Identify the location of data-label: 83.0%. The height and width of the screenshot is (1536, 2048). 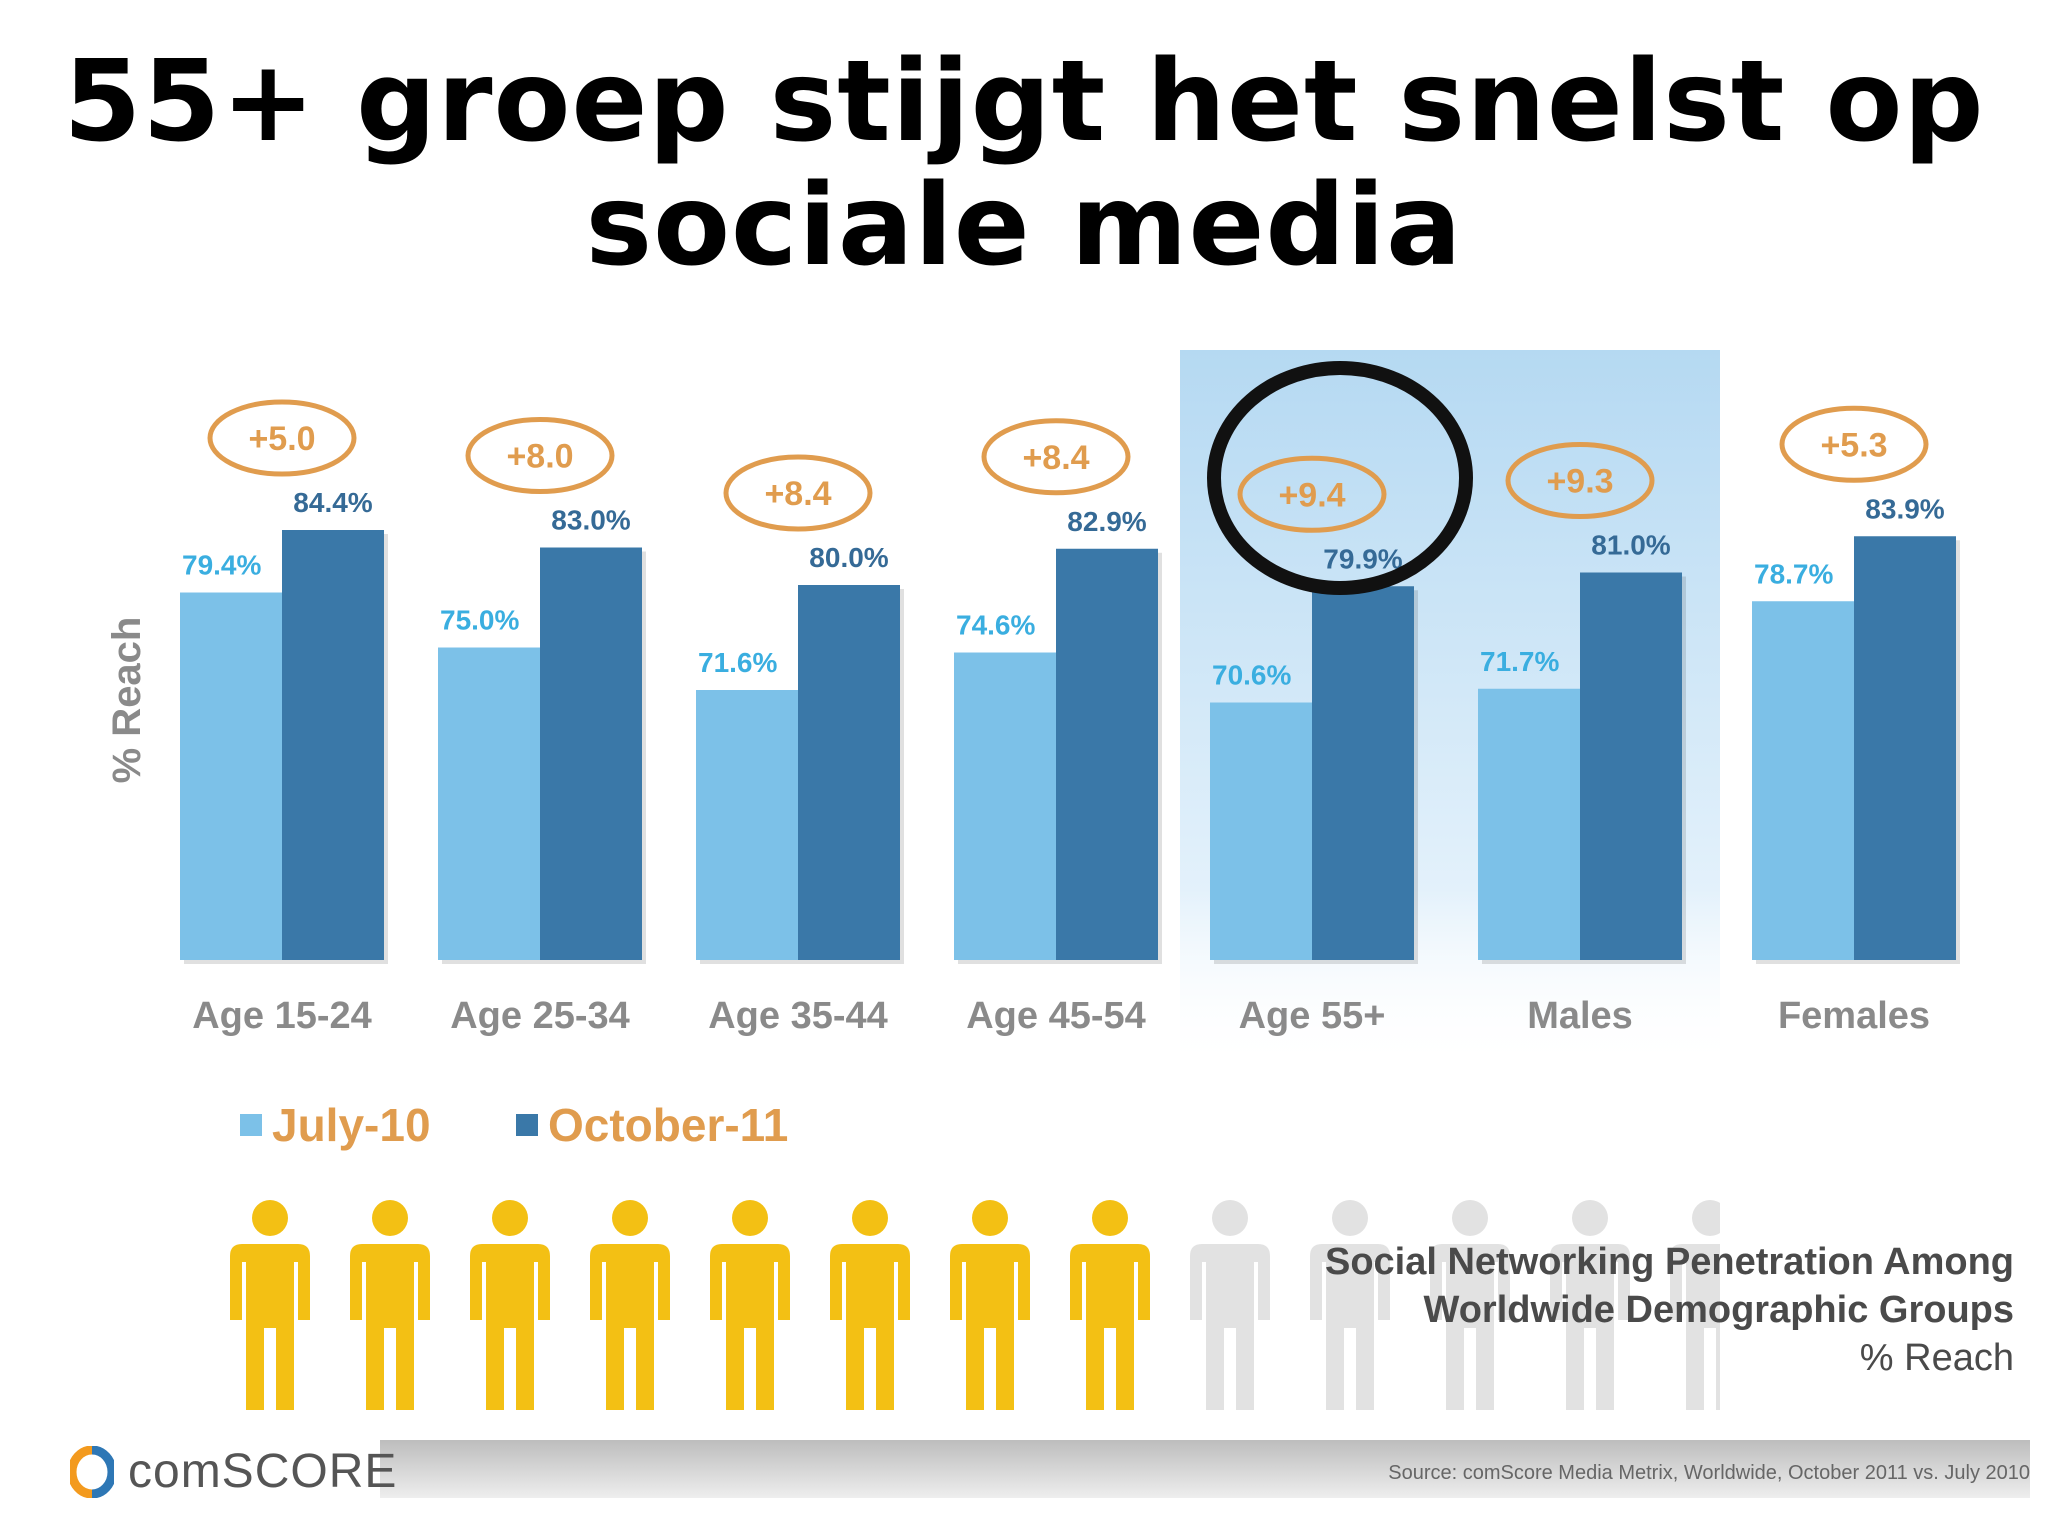
(590, 520).